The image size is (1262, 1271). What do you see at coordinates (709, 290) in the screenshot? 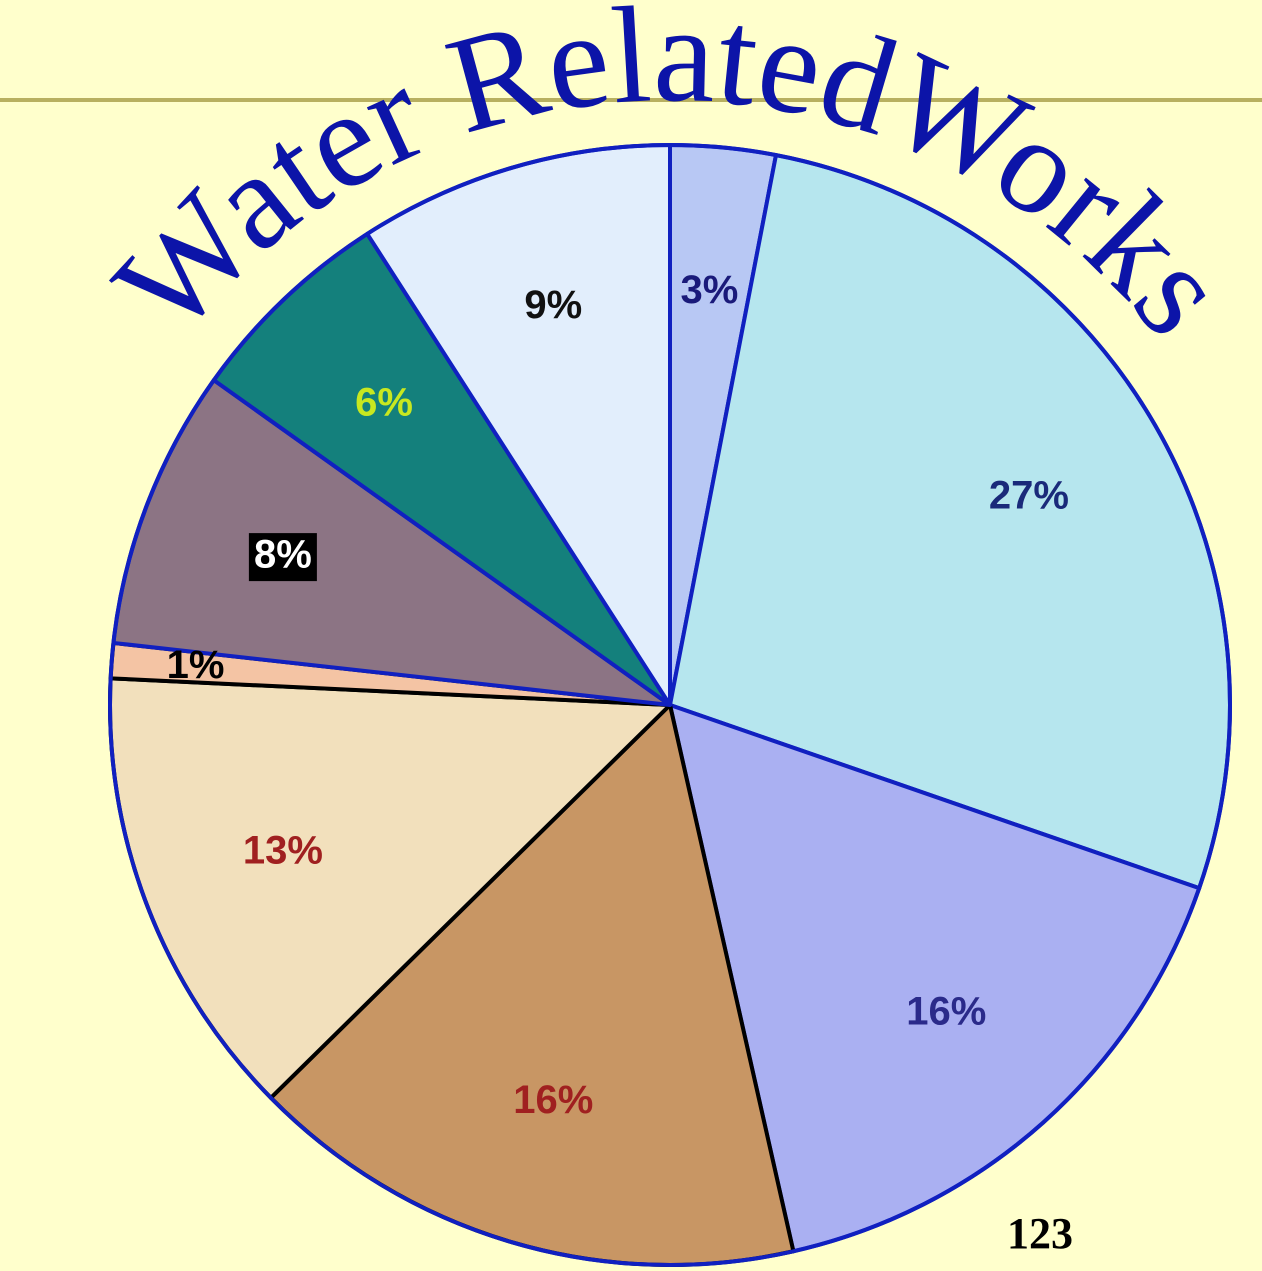
I see `data-label: 3%` at bounding box center [709, 290].